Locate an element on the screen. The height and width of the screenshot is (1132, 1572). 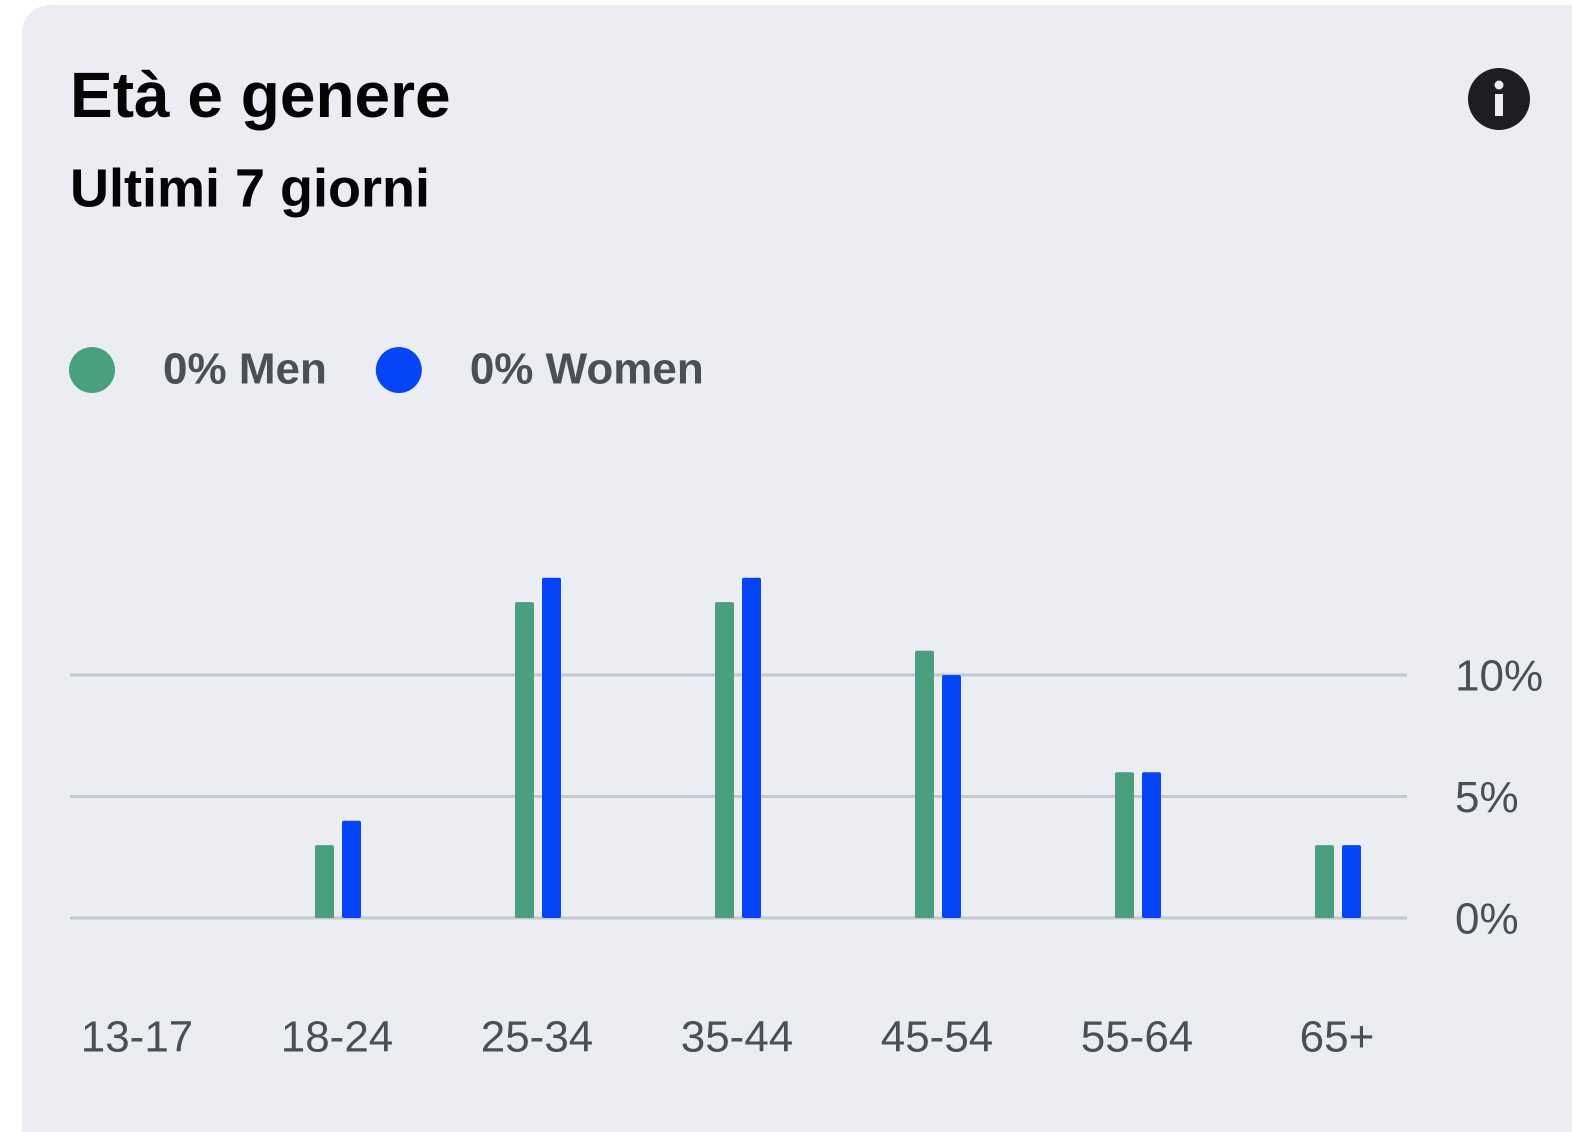
x-tick-label: 35-44 is located at coordinates (737, 1037).